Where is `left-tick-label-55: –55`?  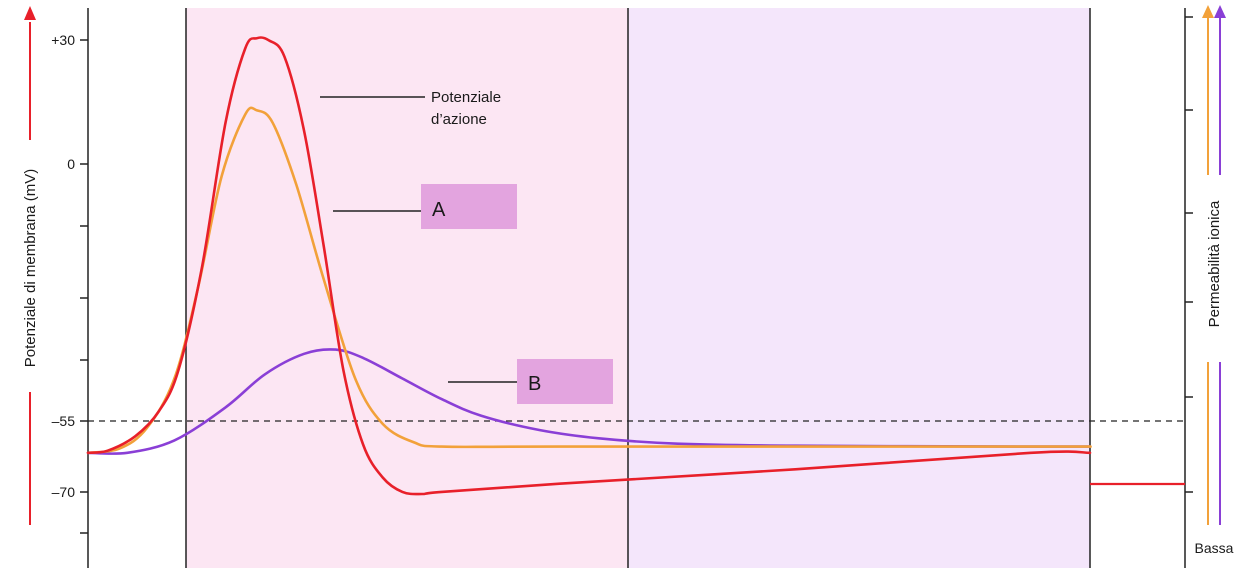 left-tick-label-55: –55 is located at coordinates (64, 421).